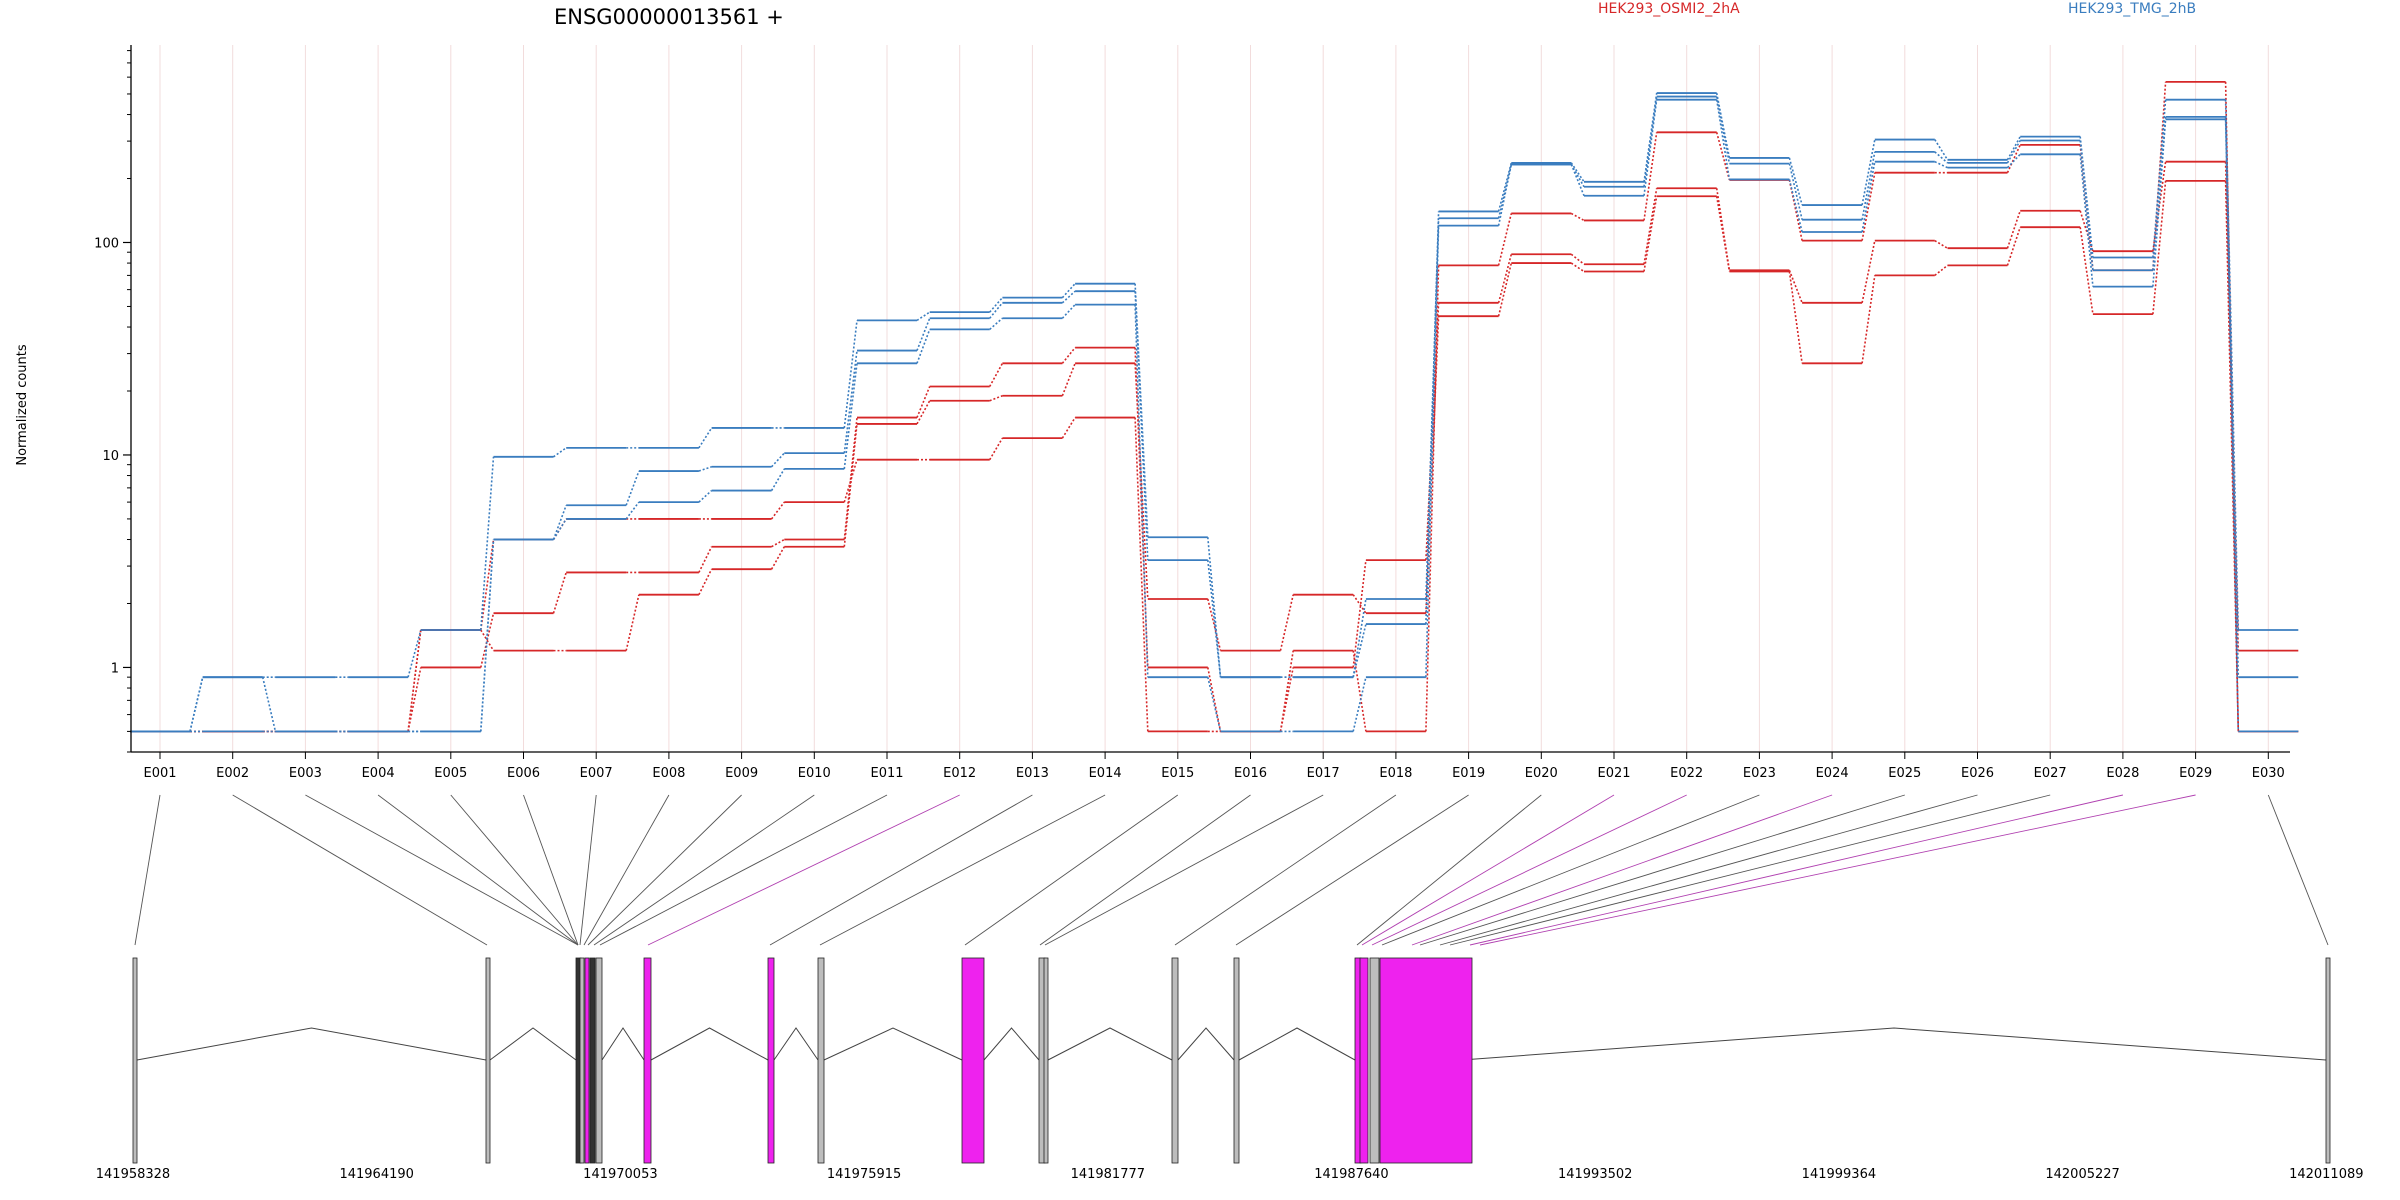 The image size is (2400, 1200). I want to click on x-tick-label: E022, so click(1686, 773).